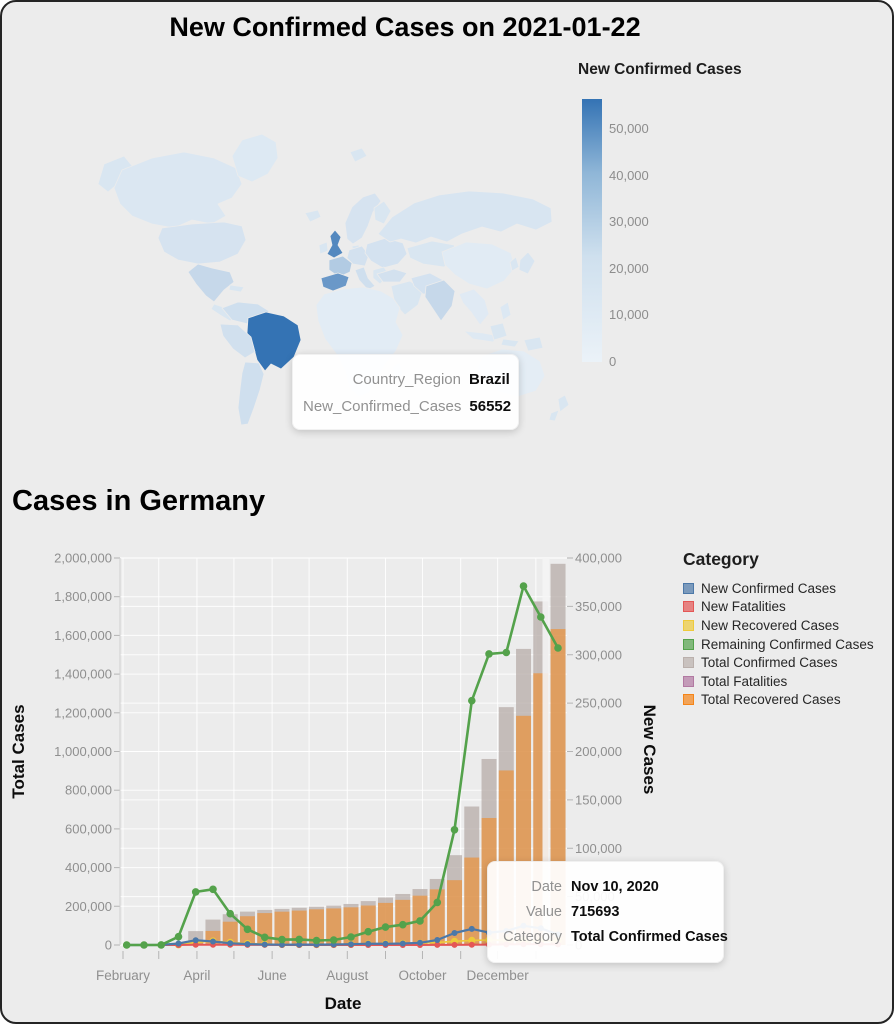 This screenshot has width=894, height=1024. Describe the element at coordinates (236, 288) in the screenshot. I see `country-cuba` at that location.